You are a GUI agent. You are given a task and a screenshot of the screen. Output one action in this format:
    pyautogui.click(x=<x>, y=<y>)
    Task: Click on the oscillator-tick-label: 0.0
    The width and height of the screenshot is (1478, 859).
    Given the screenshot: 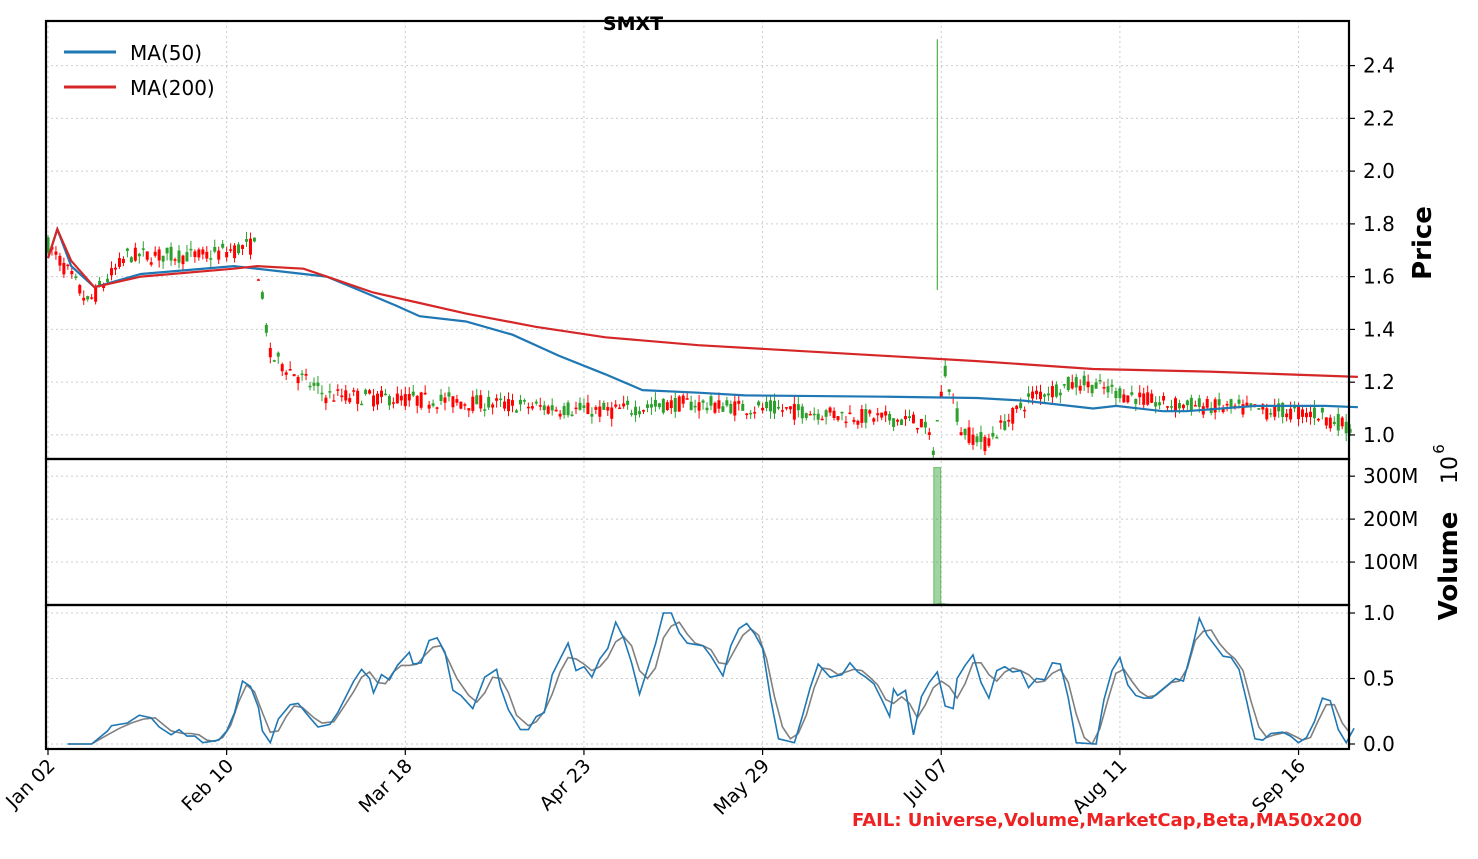 What is the action you would take?
    pyautogui.click(x=1379, y=744)
    